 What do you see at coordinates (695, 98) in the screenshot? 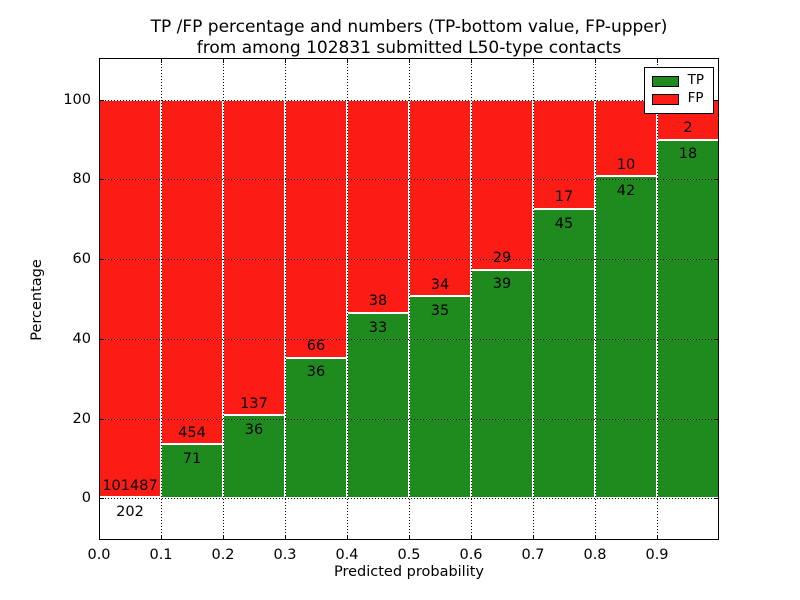
I see `legend-label-fp: FP` at bounding box center [695, 98].